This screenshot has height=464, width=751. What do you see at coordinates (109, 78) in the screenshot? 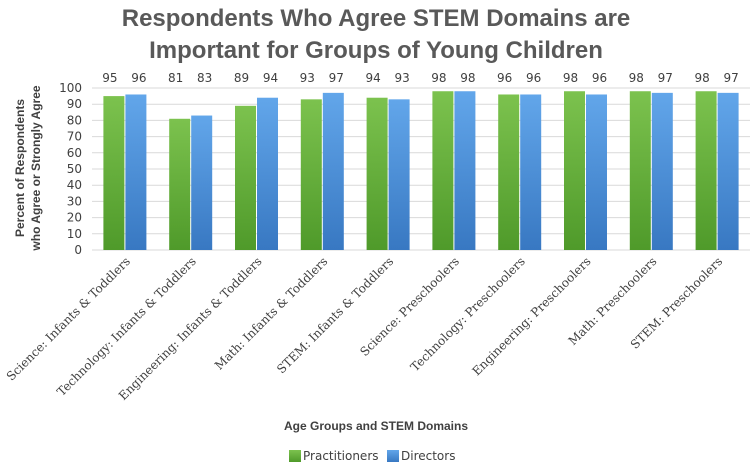
I see `data-label-practitioners-0: 95` at bounding box center [109, 78].